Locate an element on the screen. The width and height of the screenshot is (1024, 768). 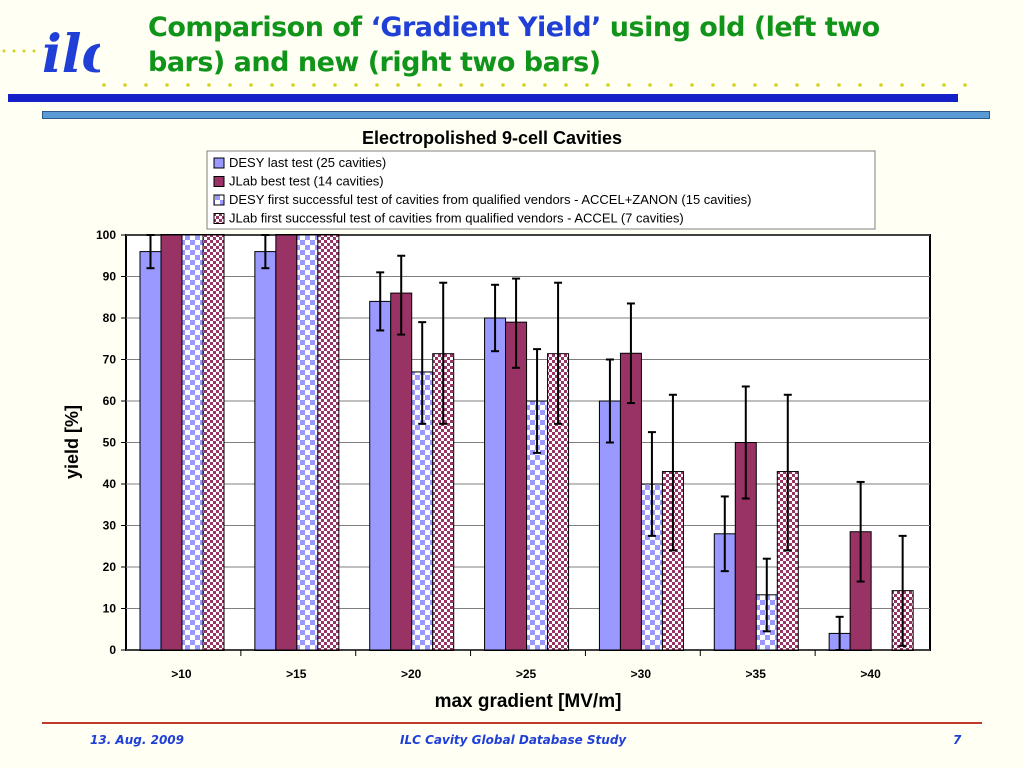
chart-title: Electropolished 9-cell Cavities is located at coordinates (492, 138).